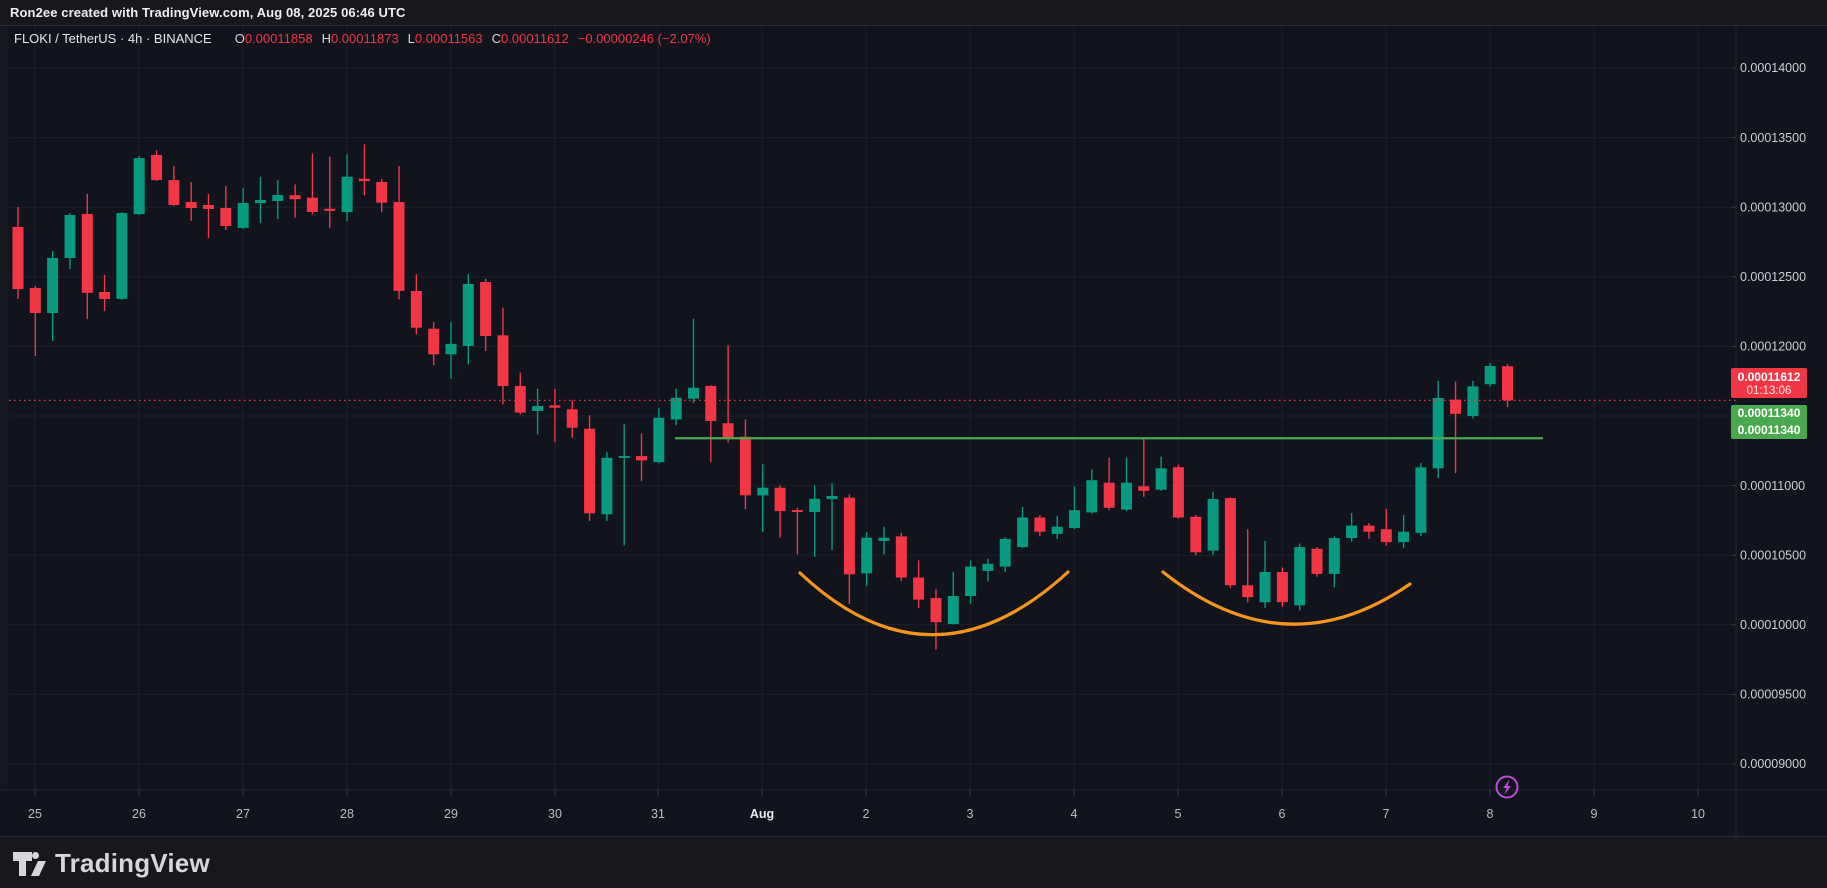  I want to click on time-tick-label: 27, so click(243, 814).